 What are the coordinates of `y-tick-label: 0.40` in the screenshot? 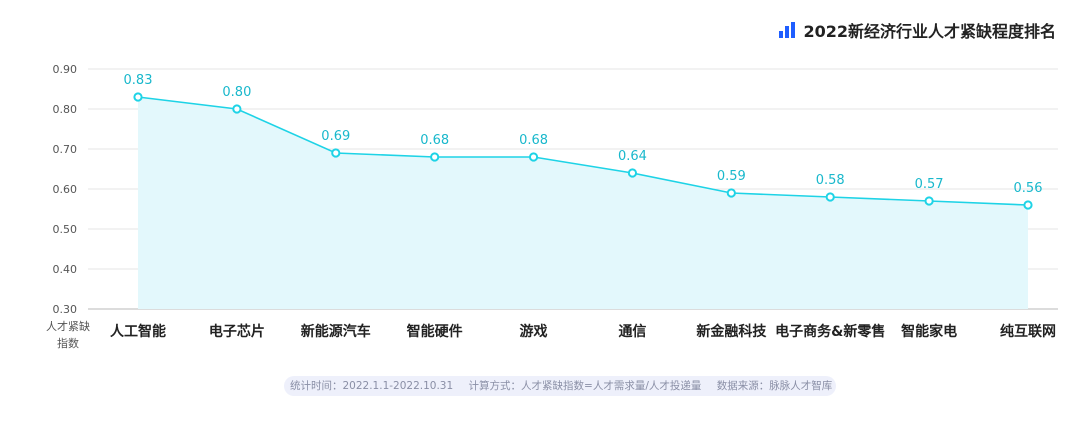 It's located at (65, 269).